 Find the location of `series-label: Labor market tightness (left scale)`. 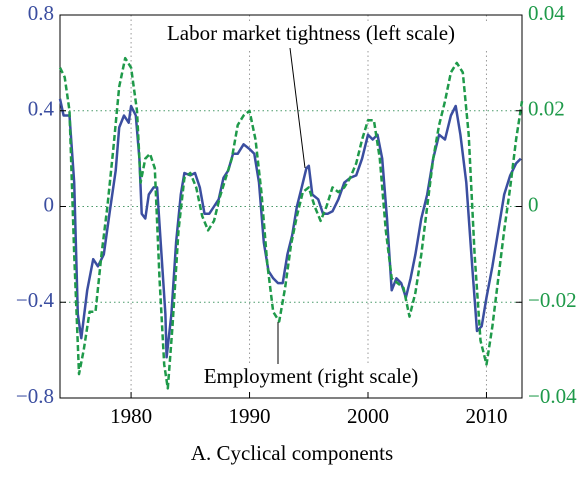

series-label: Labor market tightness (left scale) is located at coordinates (311, 33).